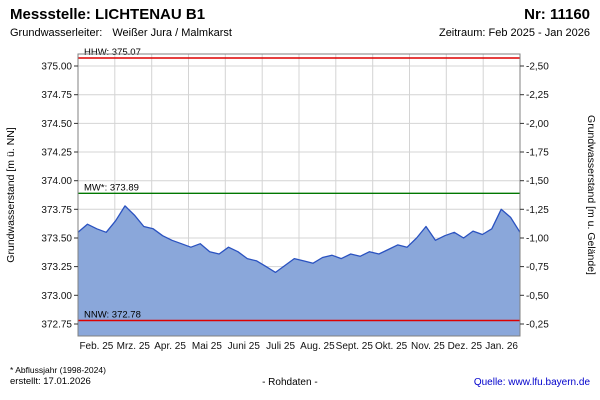 This screenshot has width=600, height=400. What do you see at coordinates (56, 95) in the screenshot?
I see `svg-text: 374.75` at bounding box center [56, 95].